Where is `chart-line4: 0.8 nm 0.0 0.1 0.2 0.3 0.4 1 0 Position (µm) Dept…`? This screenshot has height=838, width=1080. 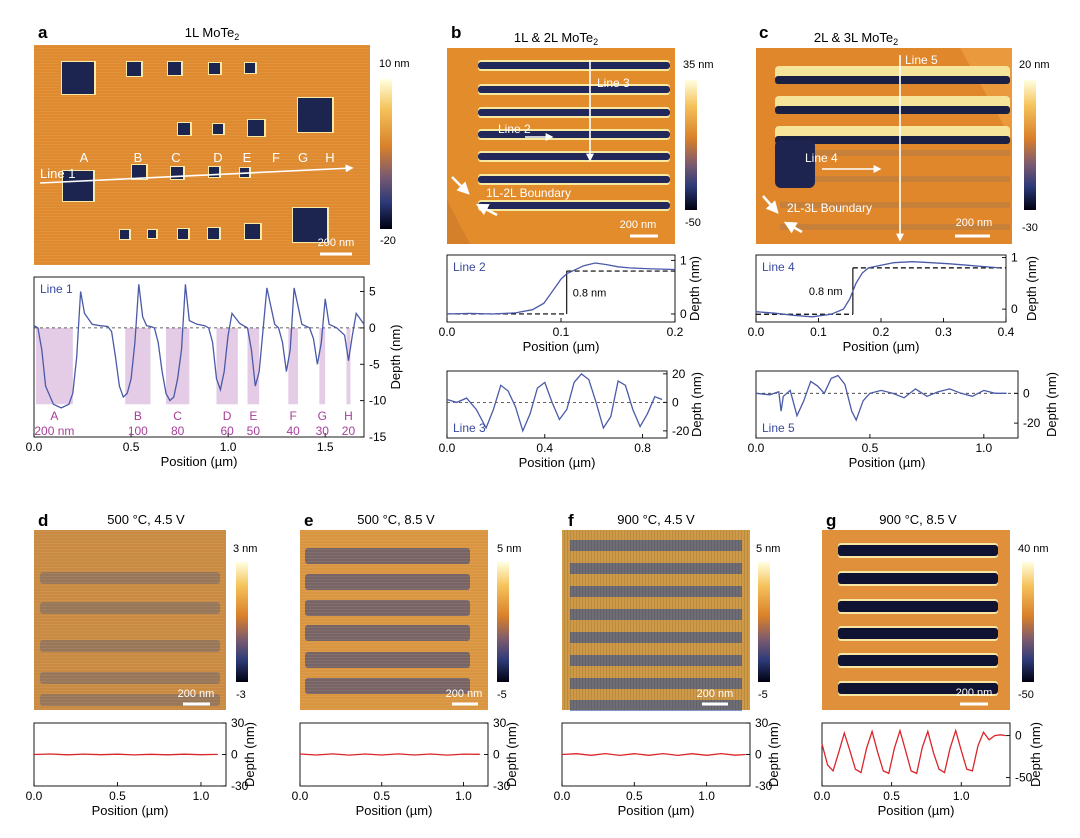
chart-line4: 0.8 nm 0.0 0.1 0.2 0.3 0.4 1 0 Position (µm) Dept… is located at coordinates (893, 302).